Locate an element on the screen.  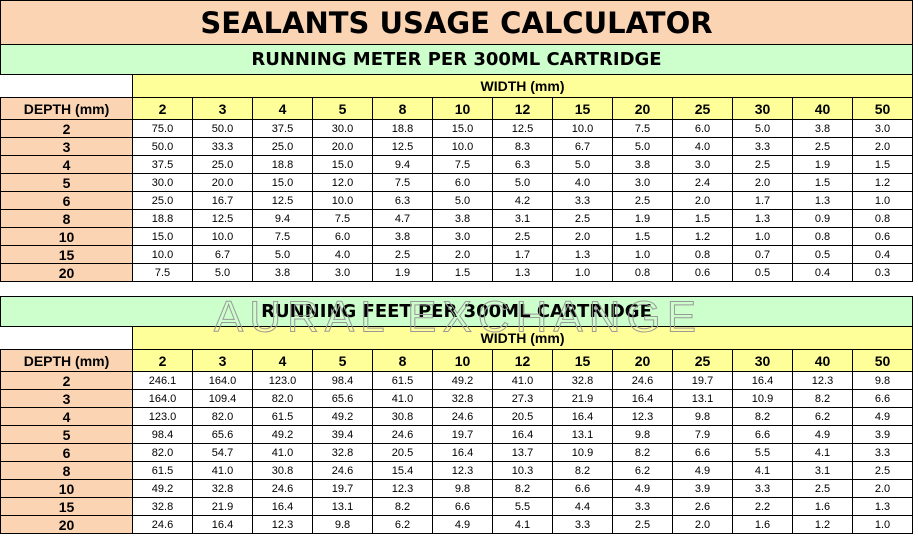
value-cell: 12.3 is located at coordinates (462, 470).